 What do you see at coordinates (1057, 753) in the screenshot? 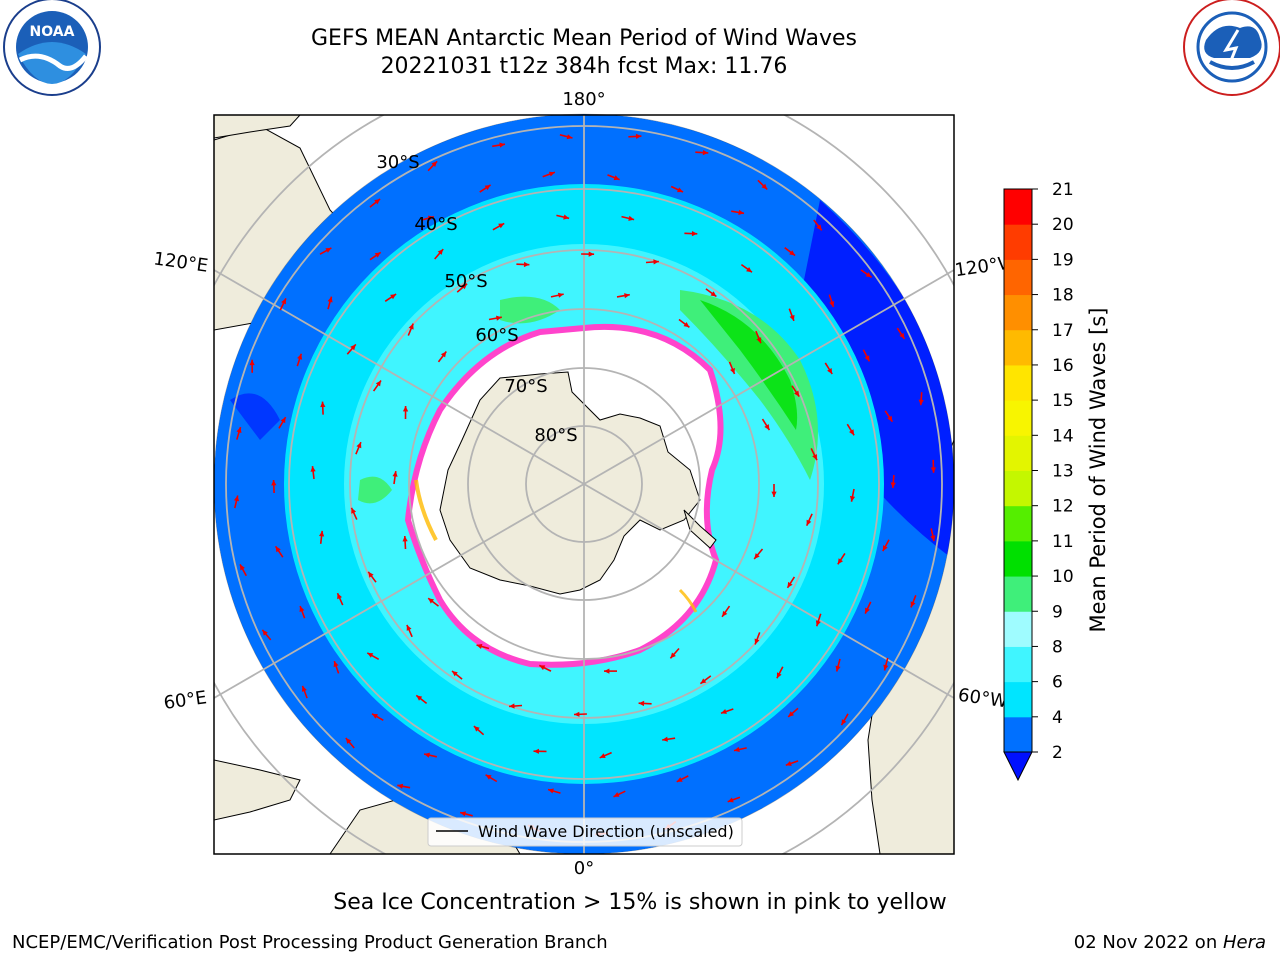
I see `colorbar-tick-label: 2` at bounding box center [1057, 753].